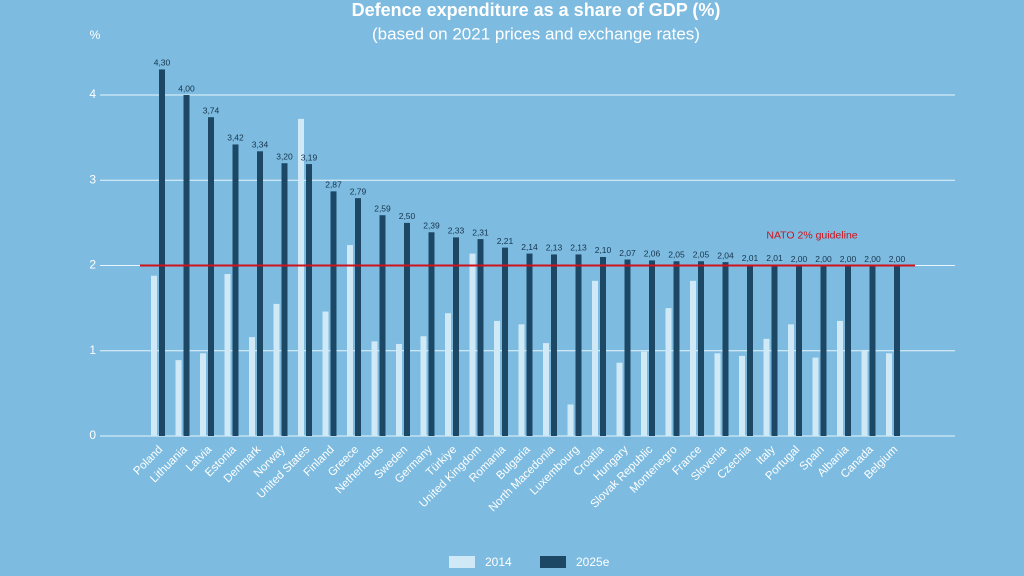  What do you see at coordinates (284, 156) in the screenshot?
I see `value-label: 3,20` at bounding box center [284, 156].